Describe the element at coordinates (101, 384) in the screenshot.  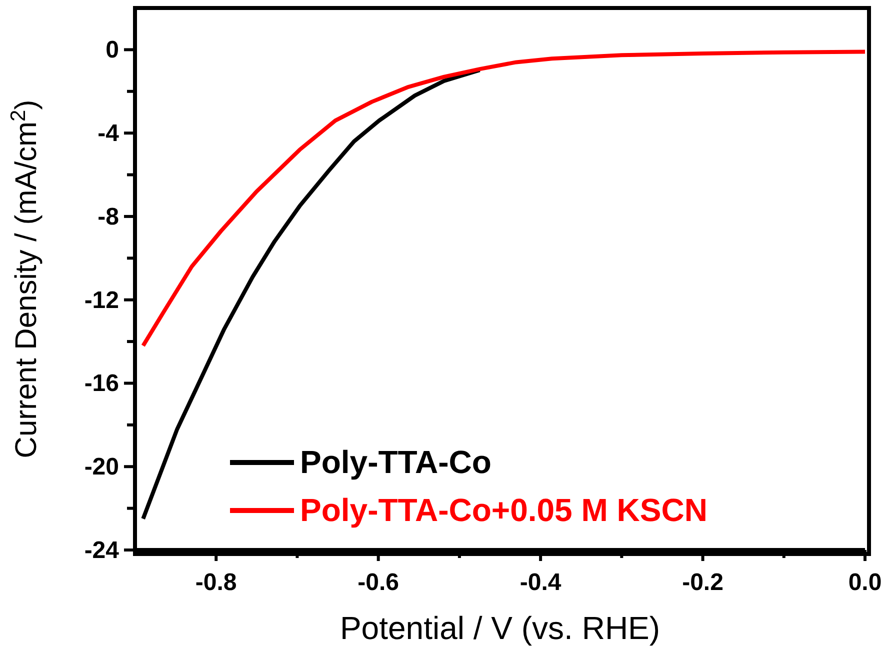
I see `y-tick-label: -16` at that location.